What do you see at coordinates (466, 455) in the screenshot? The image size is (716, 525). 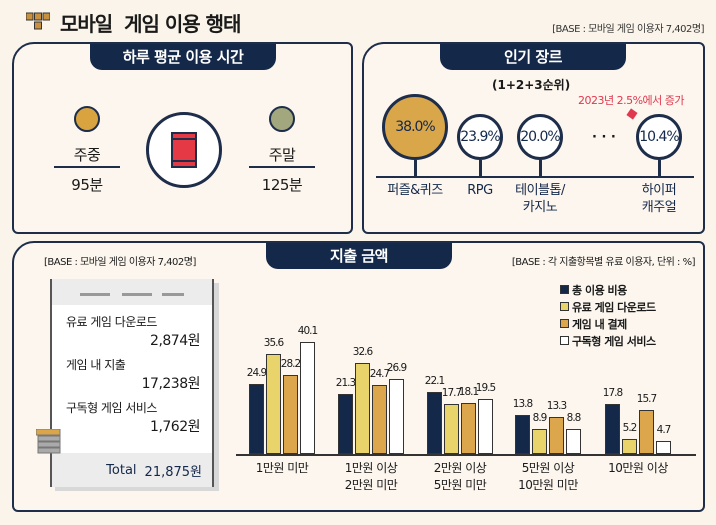 I see `x-axis` at bounding box center [466, 455].